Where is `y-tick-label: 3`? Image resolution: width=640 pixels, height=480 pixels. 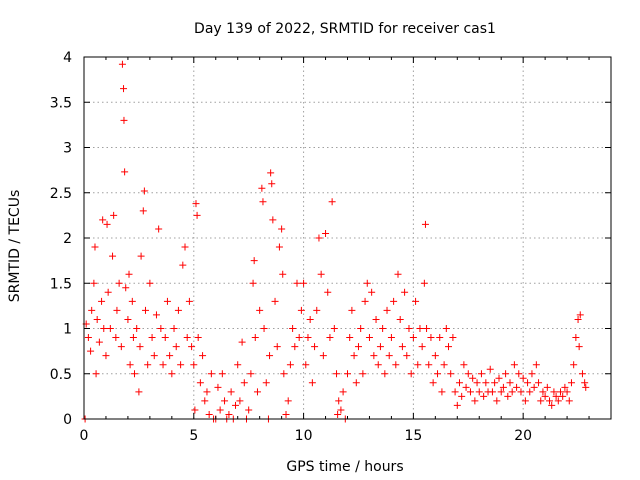 y-tick-label: 3 is located at coordinates (67, 149).